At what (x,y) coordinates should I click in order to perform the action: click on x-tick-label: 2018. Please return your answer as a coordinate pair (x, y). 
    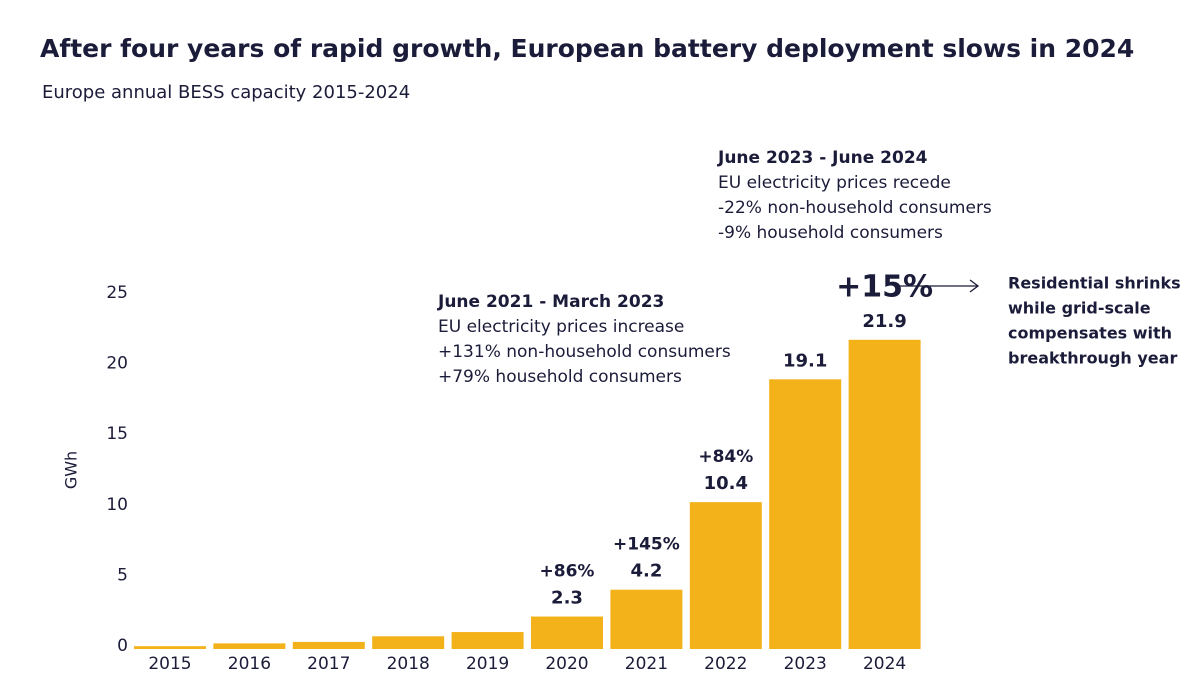
    Looking at the image, I should click on (408, 664).